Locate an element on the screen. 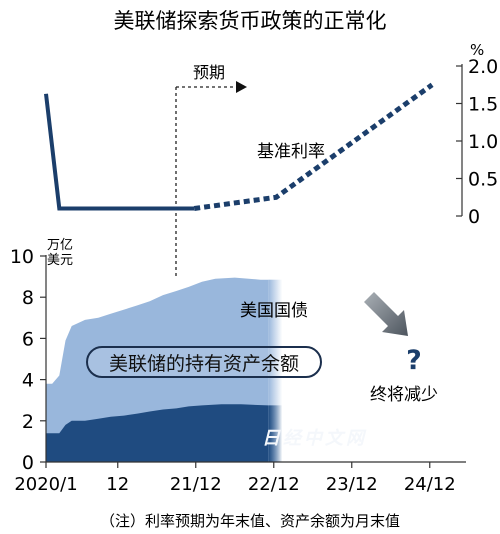 This screenshot has width=500, height=534. total-assets-callout: 美联储的持有资产余额 is located at coordinates (204, 362).